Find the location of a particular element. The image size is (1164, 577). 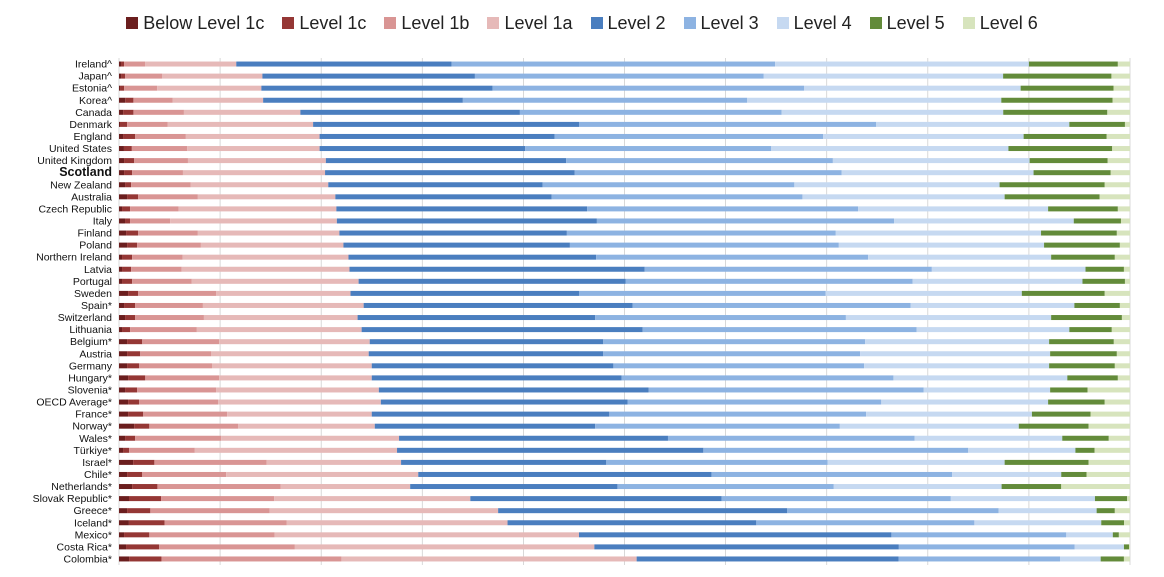

category-label: Iceland* is located at coordinates (93, 523).